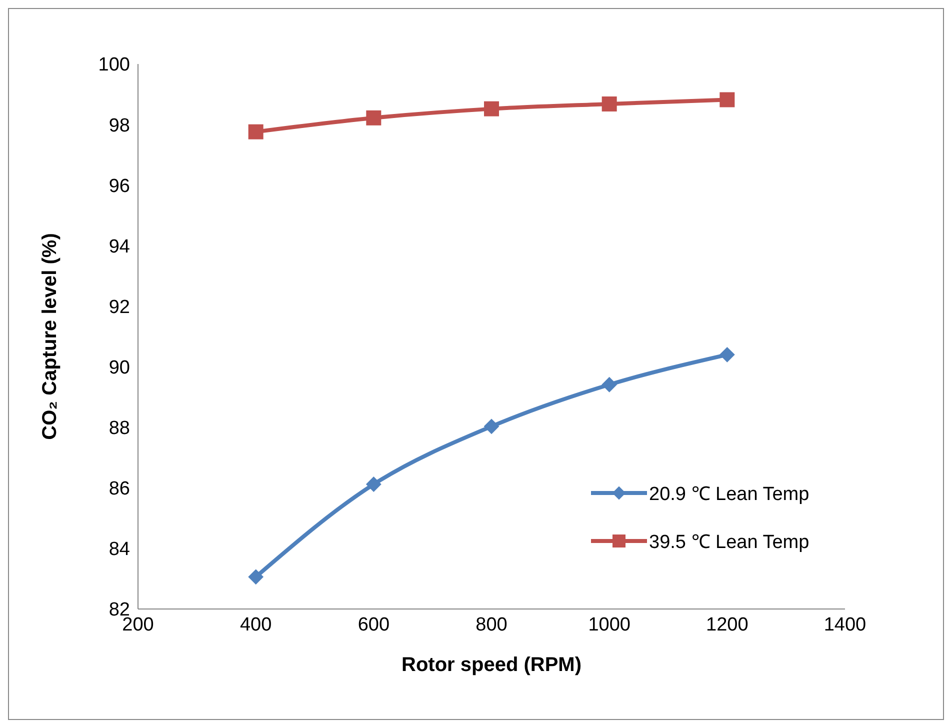 The image size is (952, 728). Describe the element at coordinates (609, 625) in the screenshot. I see `x-tick-label: 1000` at that location.